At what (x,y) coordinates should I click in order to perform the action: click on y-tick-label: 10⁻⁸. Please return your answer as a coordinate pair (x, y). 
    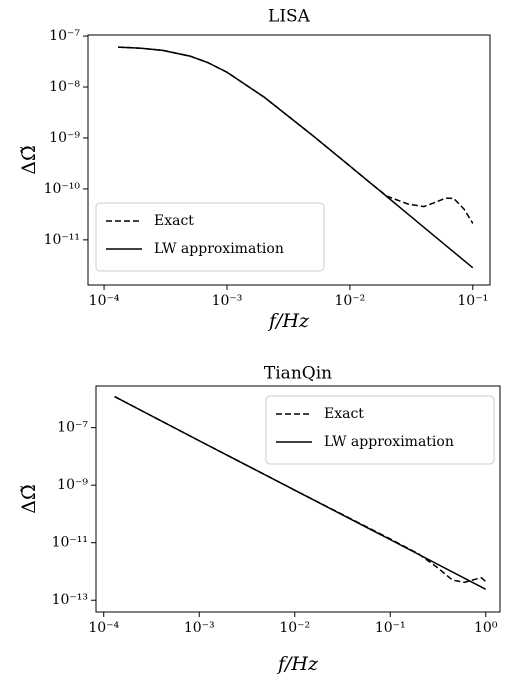
    Looking at the image, I should click on (64, 87).